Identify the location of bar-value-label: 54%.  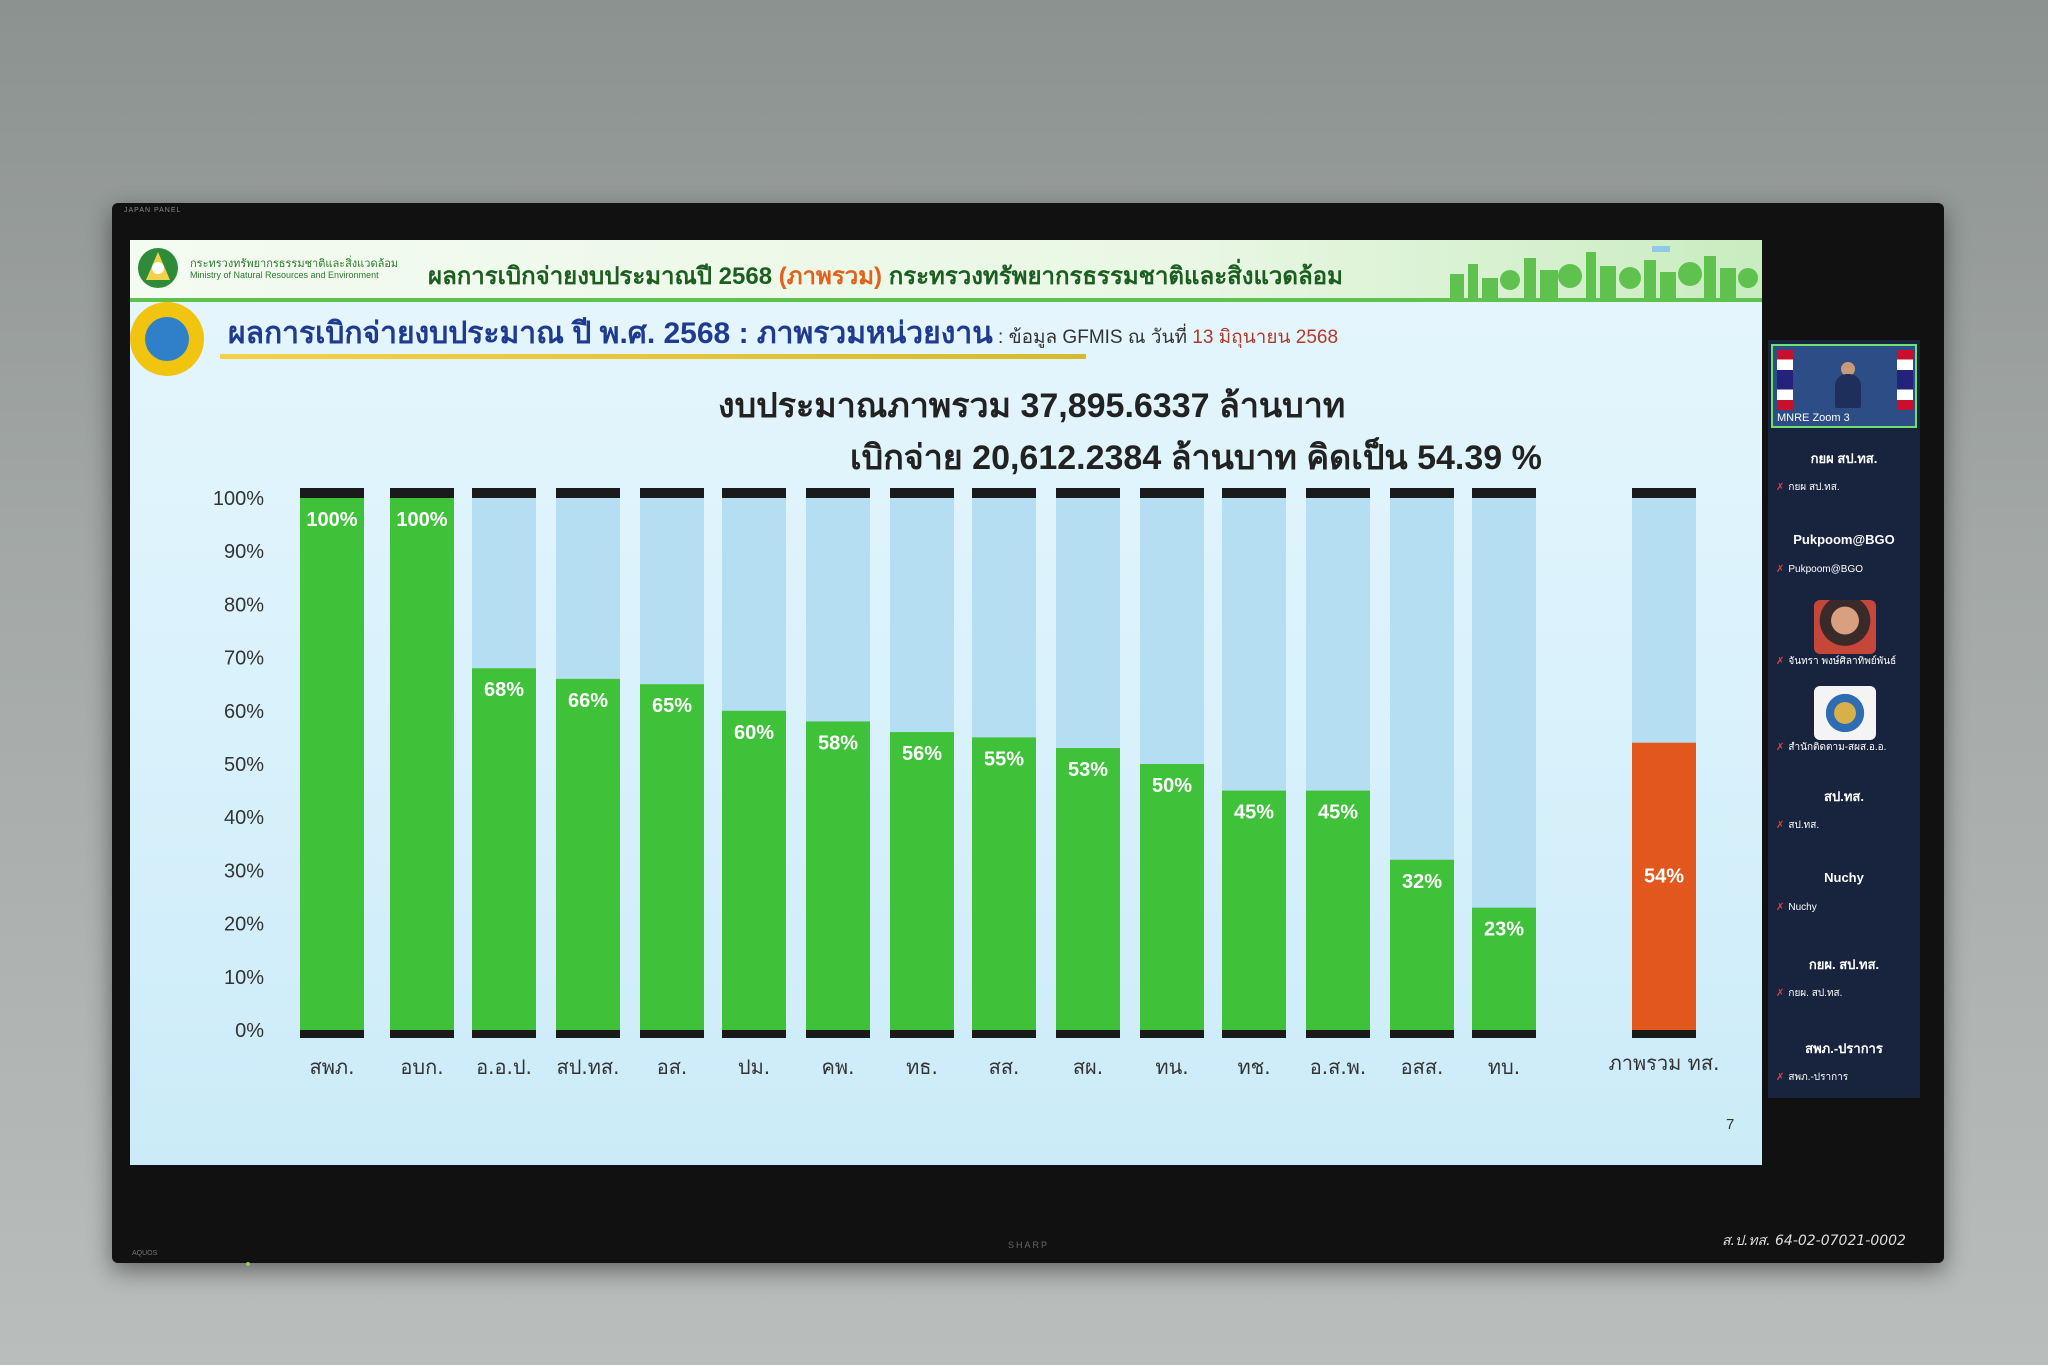
(1664, 877).